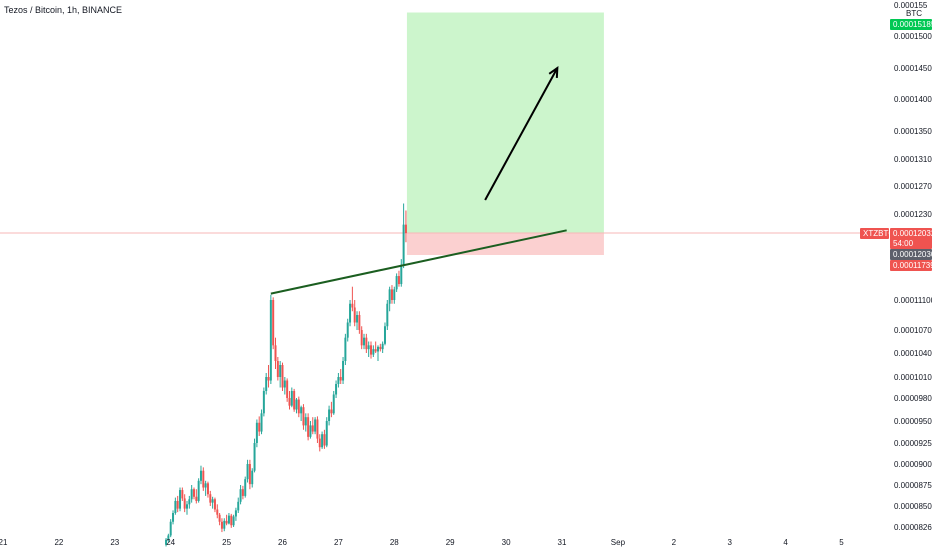  I want to click on time-axis: 21 22 23 24 25 26 27 28 29 30 31 Sep 2 3 4 5, so click(422, 542).